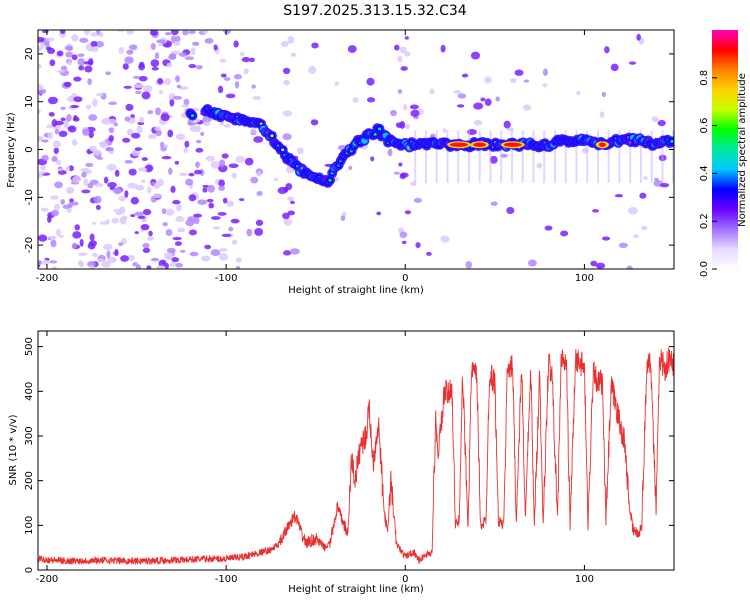 This screenshot has height=600, width=750. What do you see at coordinates (29, 391) in the screenshot?
I see `snr-y-tick-label: 400` at bounding box center [29, 391].